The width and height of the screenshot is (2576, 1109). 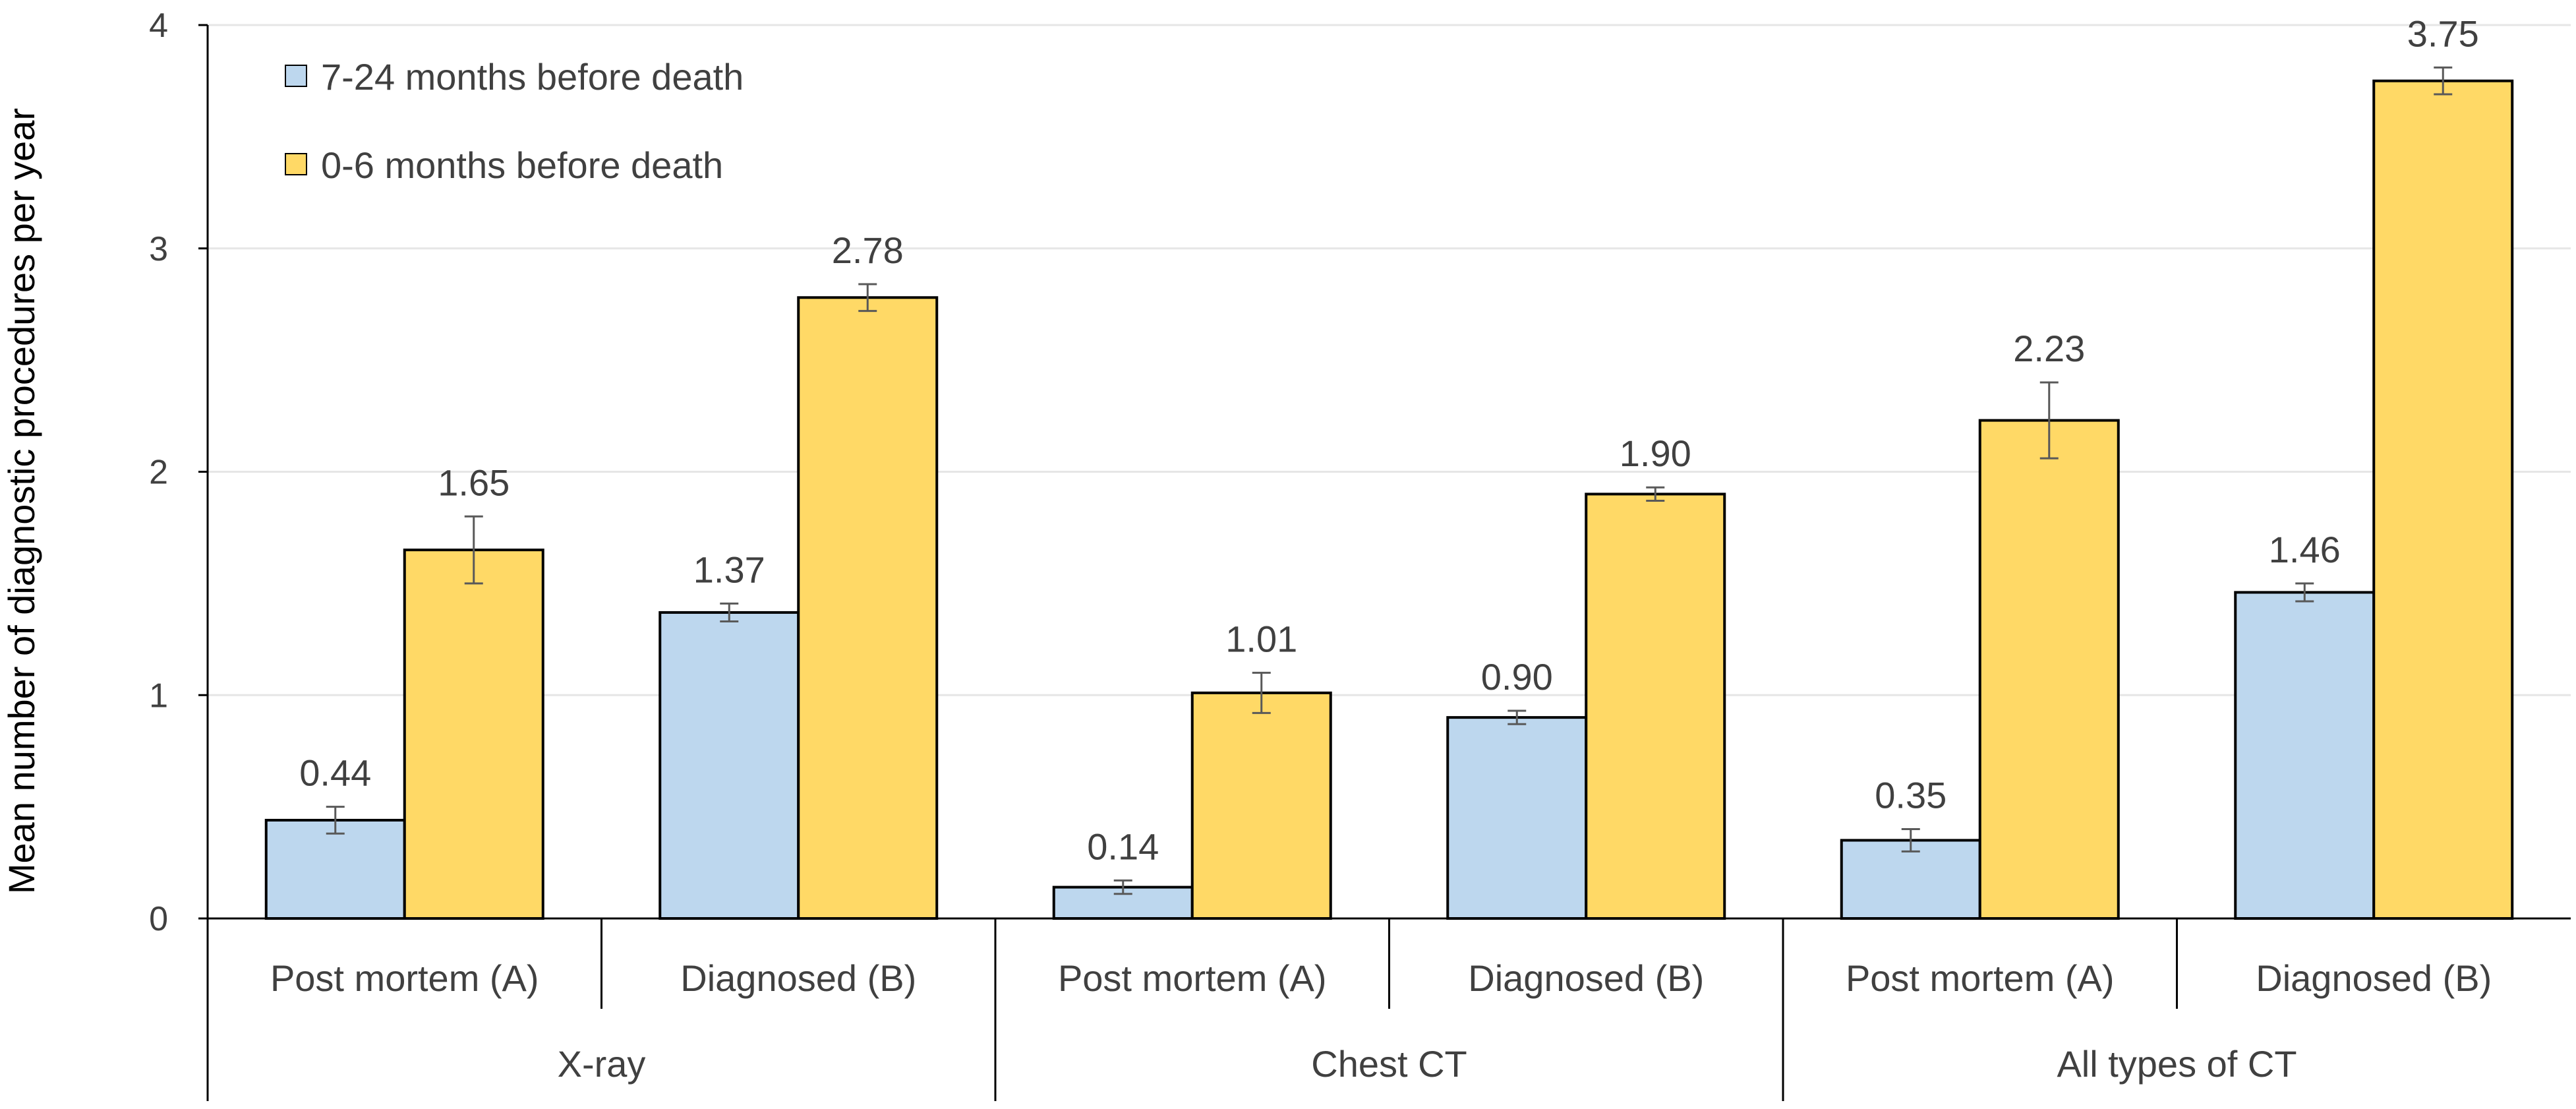 I want to click on group-label-1: Chest CT, so click(x=1389, y=1064).